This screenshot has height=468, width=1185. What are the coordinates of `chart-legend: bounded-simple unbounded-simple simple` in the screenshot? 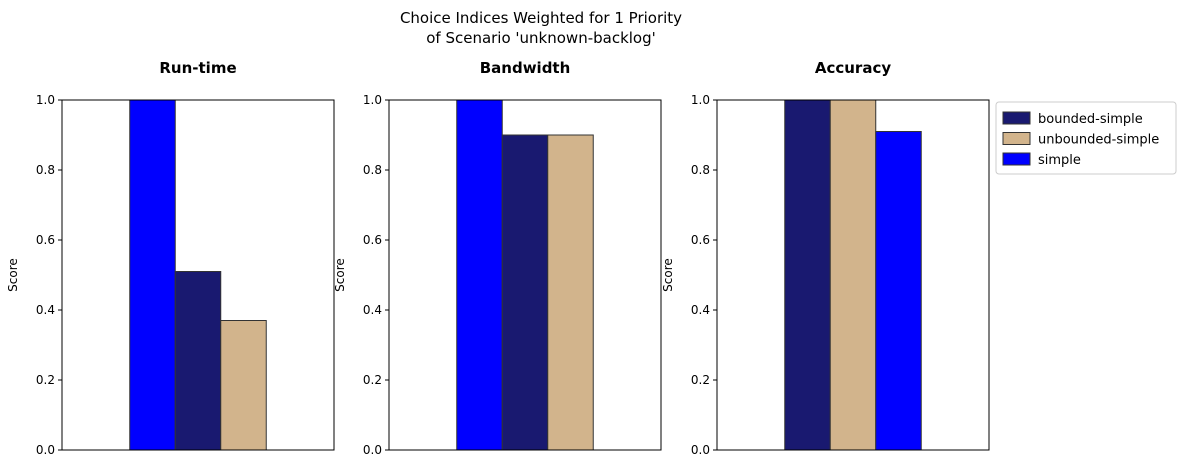 It's located at (1086, 138).